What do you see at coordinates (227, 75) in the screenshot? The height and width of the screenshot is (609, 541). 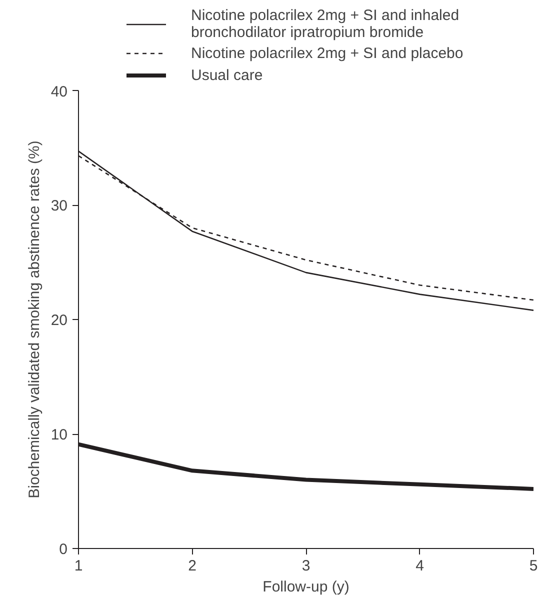 I see `legend-label: Usual care` at bounding box center [227, 75].